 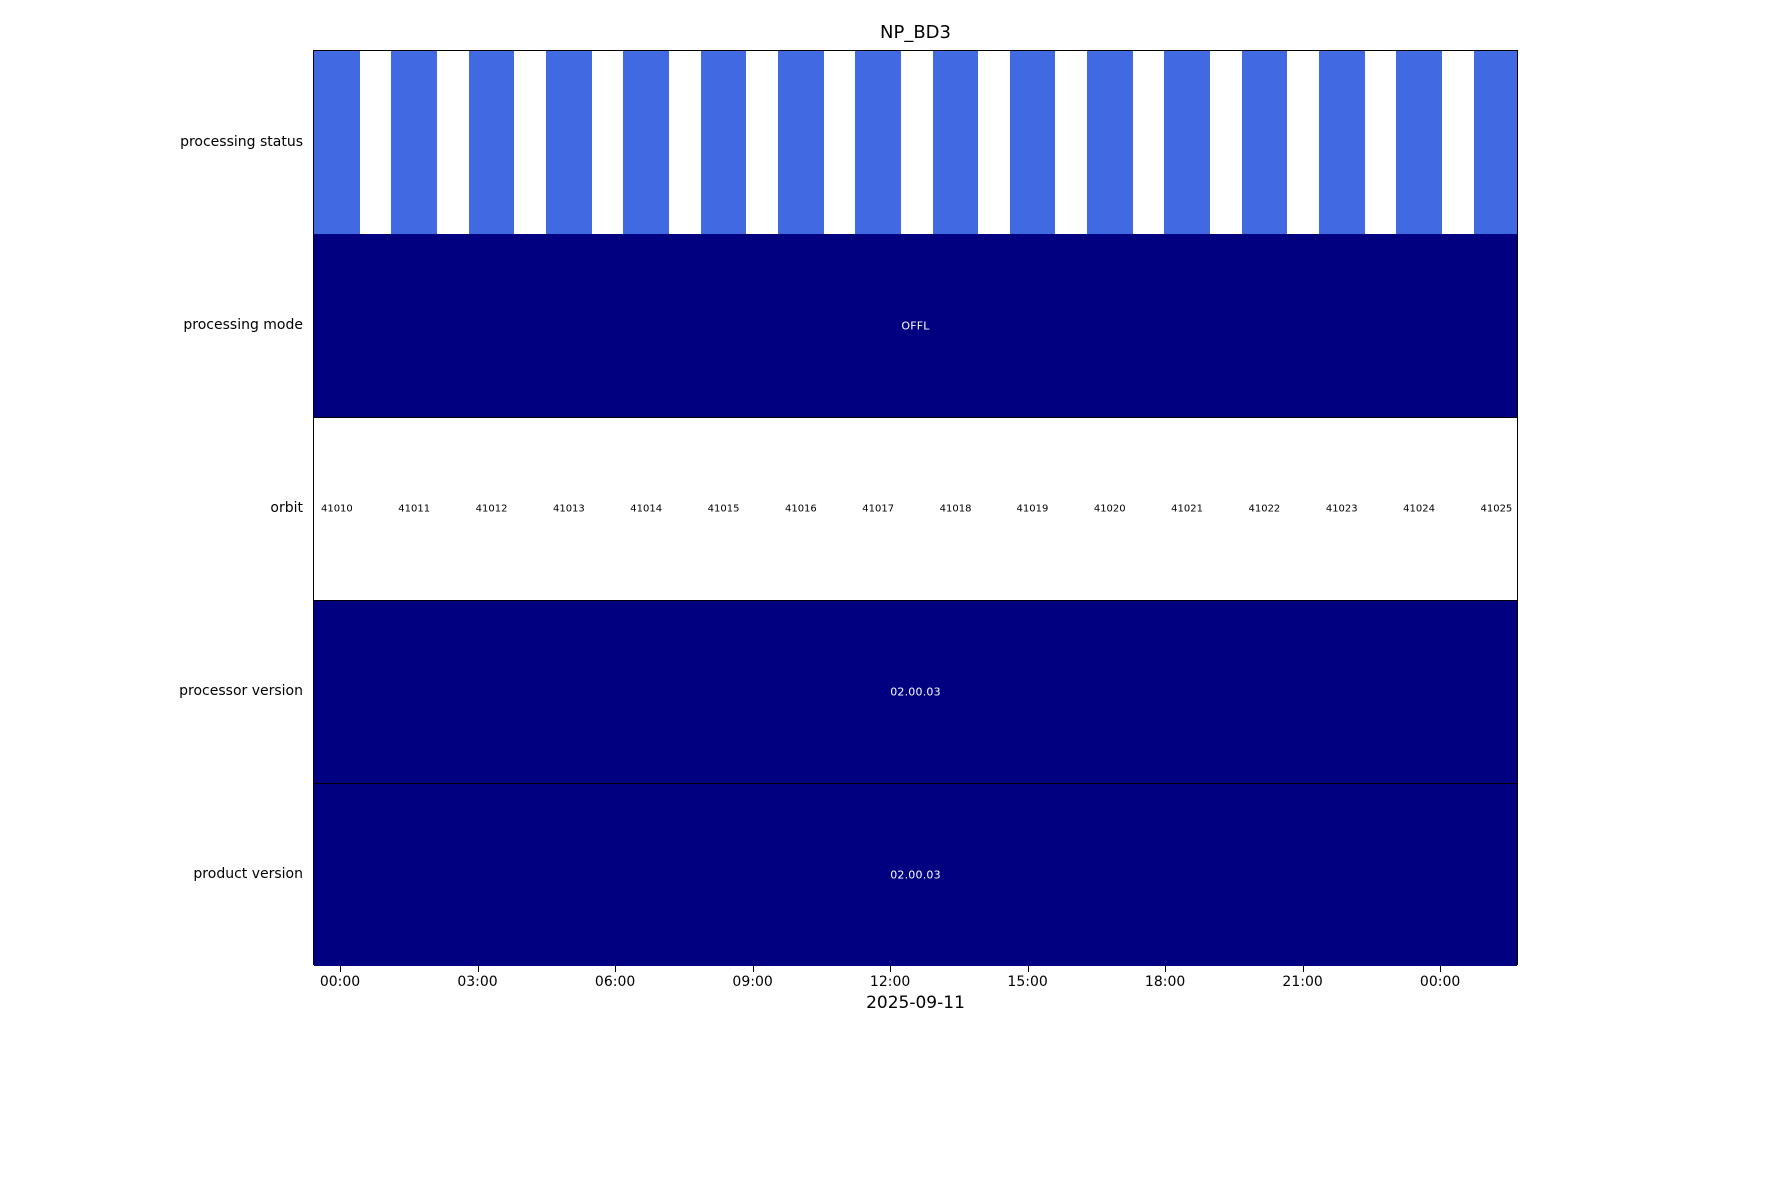 I want to click on orbit-number: 41018, so click(x=955, y=509).